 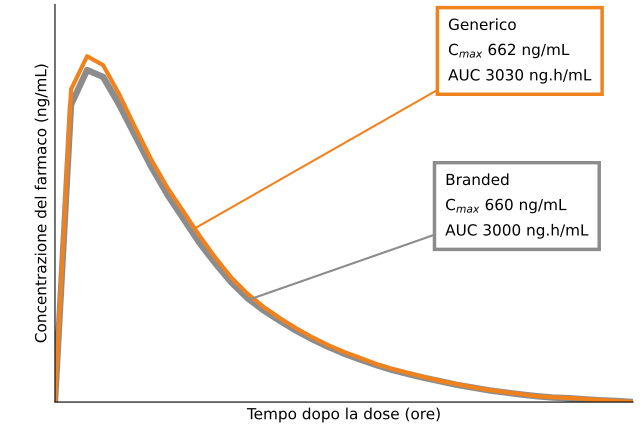 What do you see at coordinates (516, 206) in the screenshot?
I see `annotation: Branded C$_{max}$ 660 ng/mL AUC 3000 ng.h/mL` at bounding box center [516, 206].